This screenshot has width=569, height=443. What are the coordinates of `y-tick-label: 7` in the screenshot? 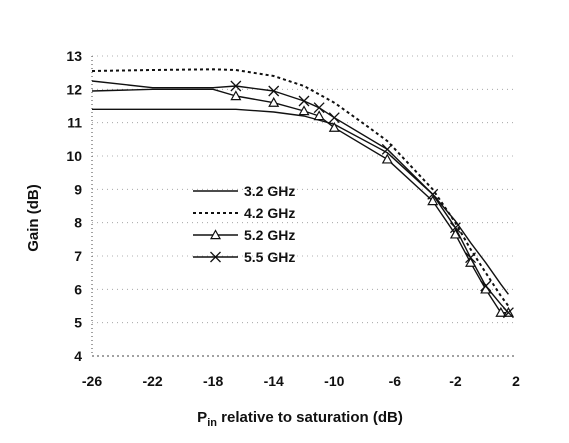 It's located at (78, 256).